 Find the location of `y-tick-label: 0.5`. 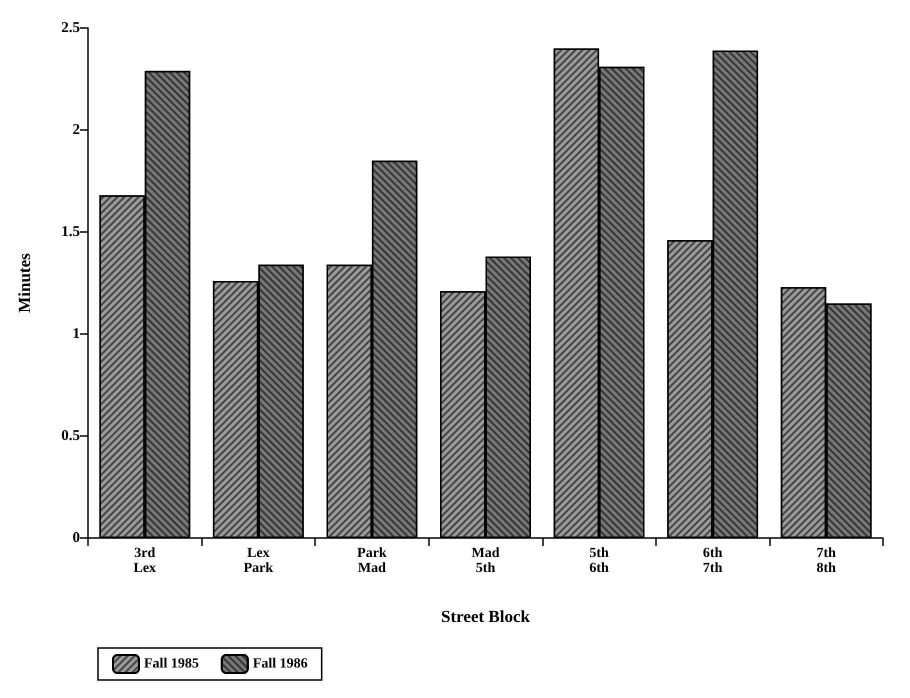

y-tick-label: 0.5 is located at coordinates (70, 436).